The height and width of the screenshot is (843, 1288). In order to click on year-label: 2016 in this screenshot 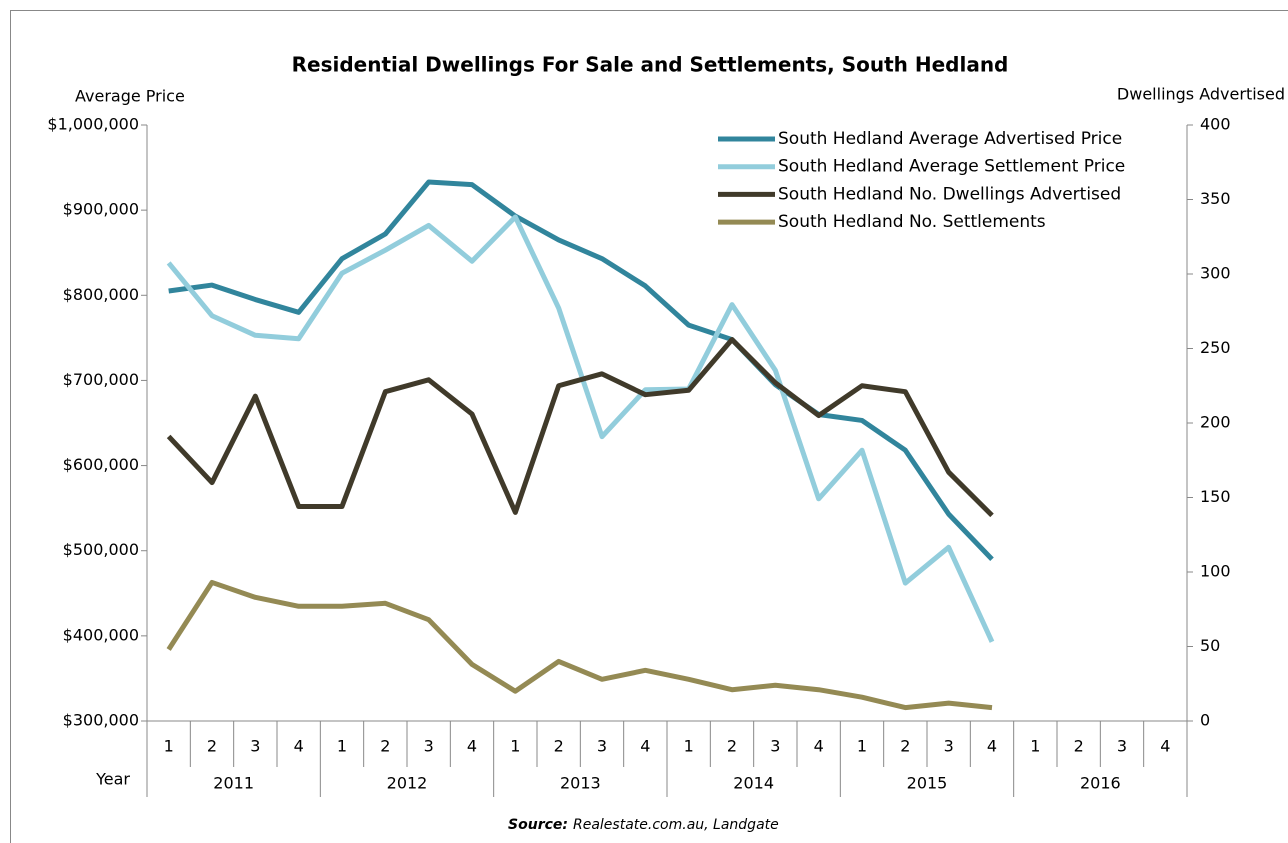, I will do `click(1100, 783)`.